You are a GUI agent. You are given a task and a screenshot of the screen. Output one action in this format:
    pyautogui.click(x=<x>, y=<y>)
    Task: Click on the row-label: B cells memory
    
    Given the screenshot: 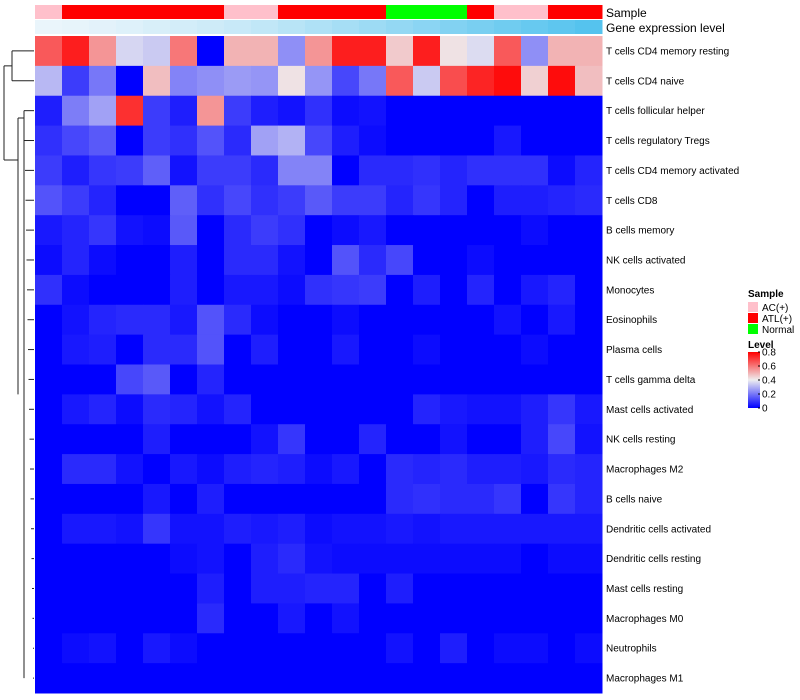 What is the action you would take?
    pyautogui.click(x=640, y=231)
    